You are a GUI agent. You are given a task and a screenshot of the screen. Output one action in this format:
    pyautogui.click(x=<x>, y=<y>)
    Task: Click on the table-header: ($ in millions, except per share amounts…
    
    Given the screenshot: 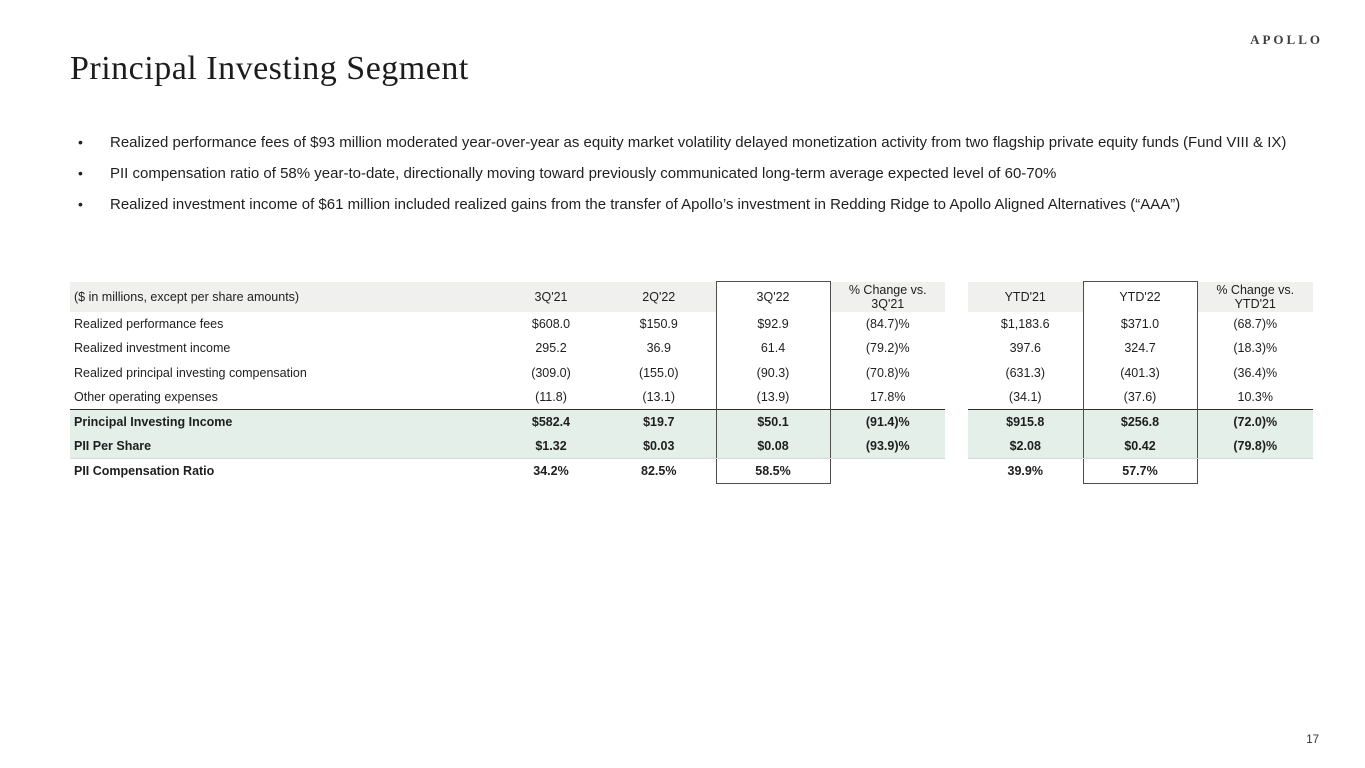 What is the action you would take?
    pyautogui.click(x=691, y=296)
    